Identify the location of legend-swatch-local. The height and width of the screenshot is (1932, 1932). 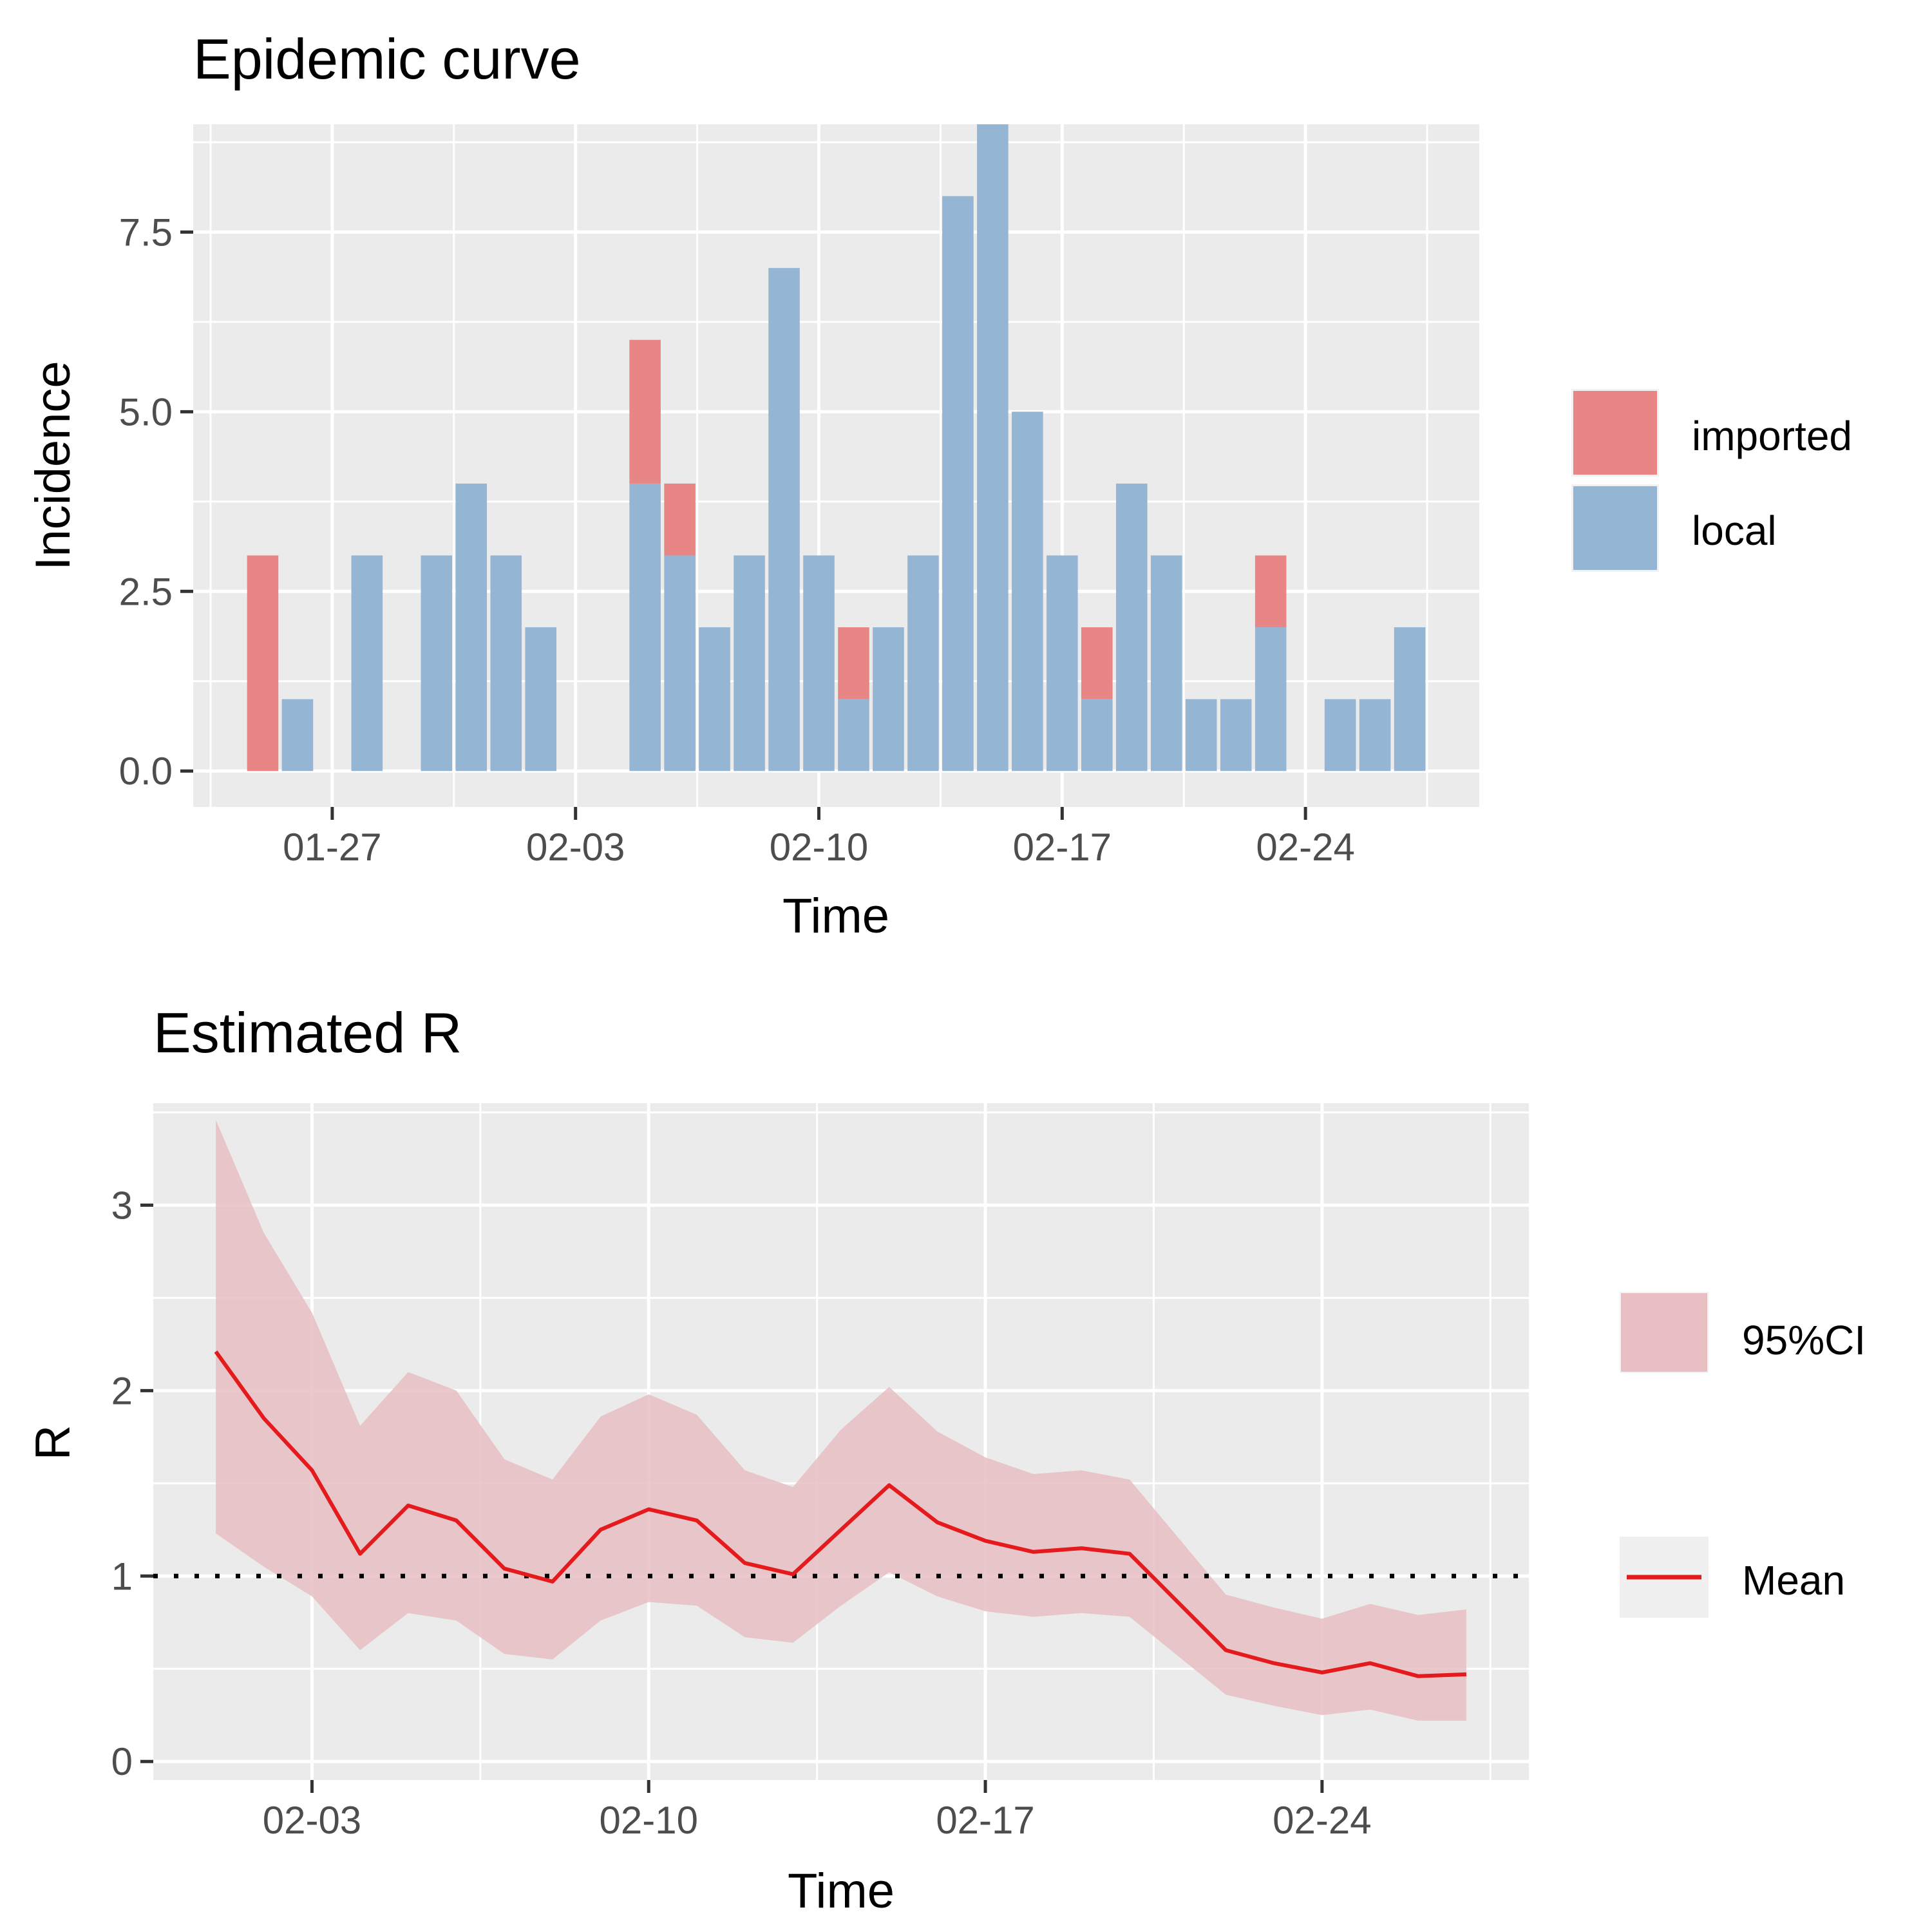
(1615, 528).